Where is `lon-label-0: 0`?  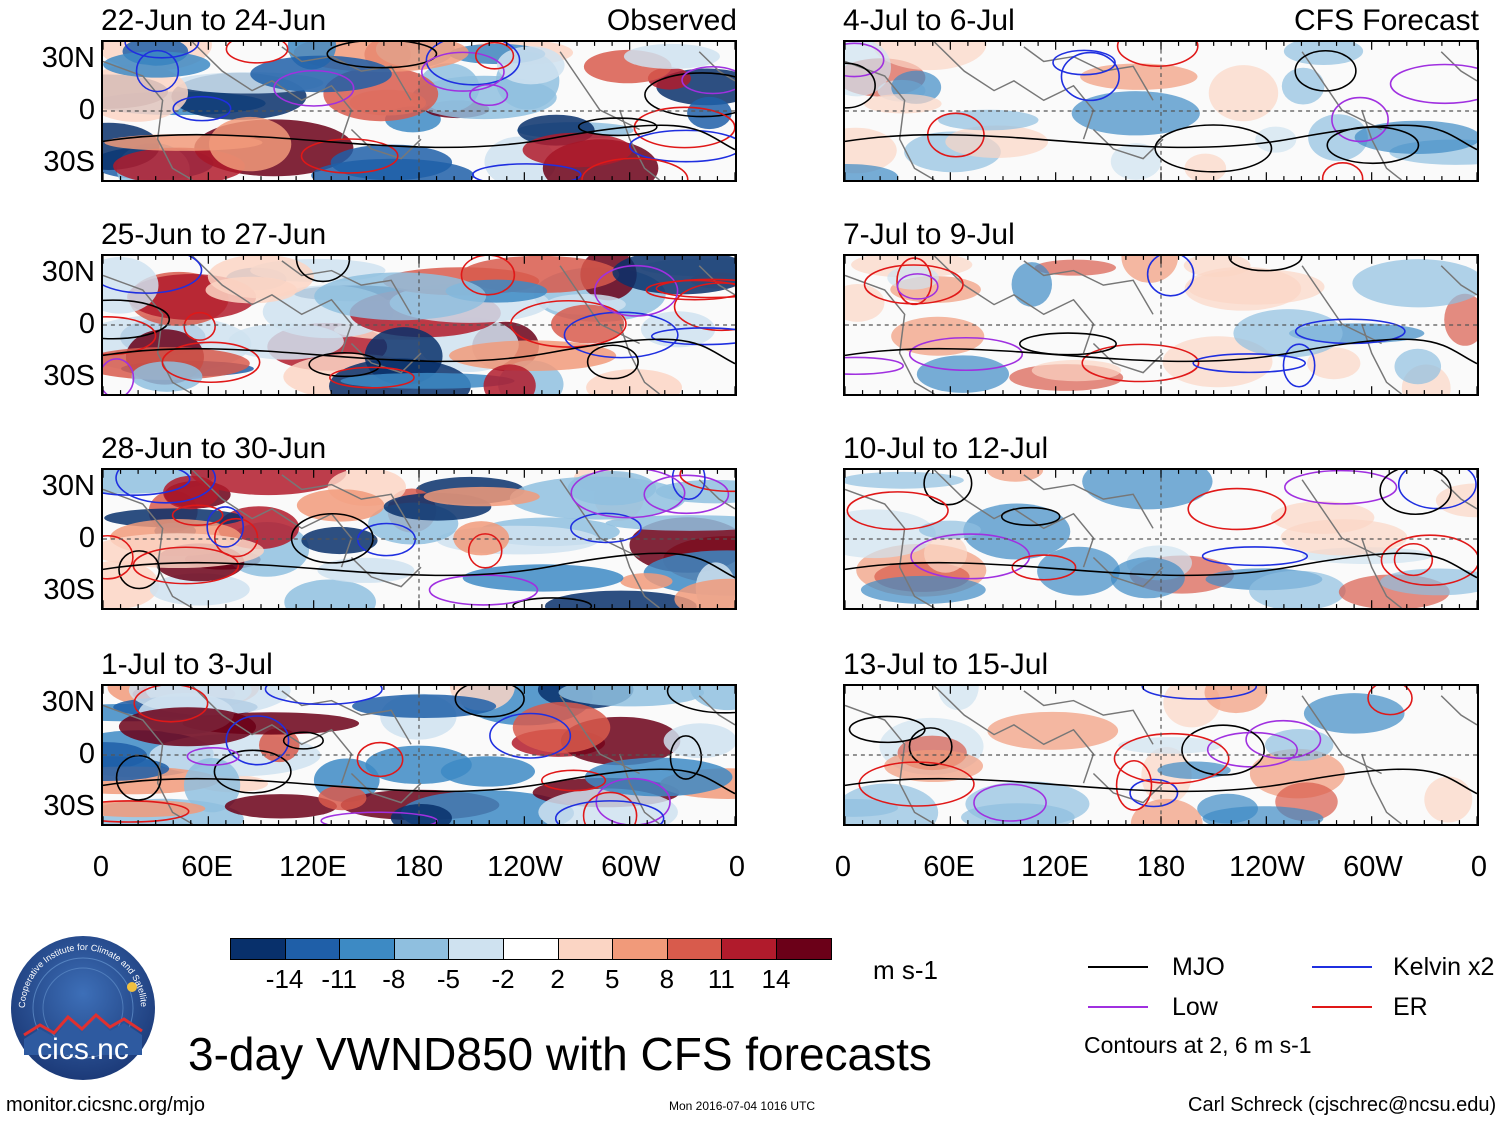
lon-label-0: 0 is located at coordinates (737, 867).